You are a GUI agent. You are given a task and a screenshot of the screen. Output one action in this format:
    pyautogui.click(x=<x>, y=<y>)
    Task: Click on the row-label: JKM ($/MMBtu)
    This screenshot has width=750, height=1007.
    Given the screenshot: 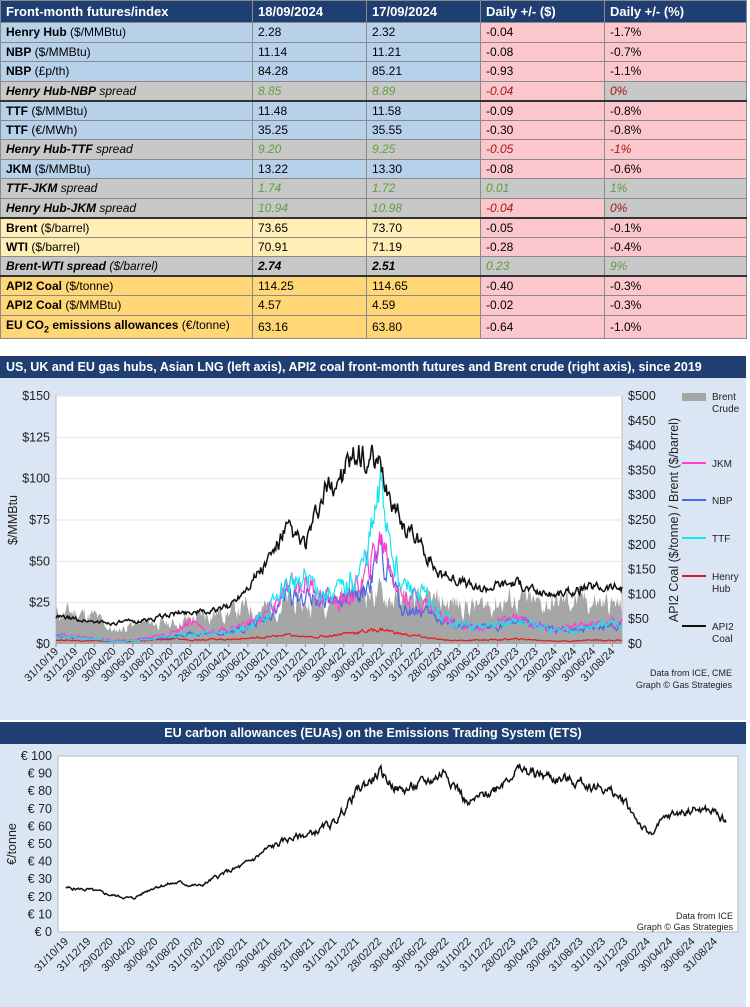 What is the action you would take?
    pyautogui.click(x=126, y=168)
    